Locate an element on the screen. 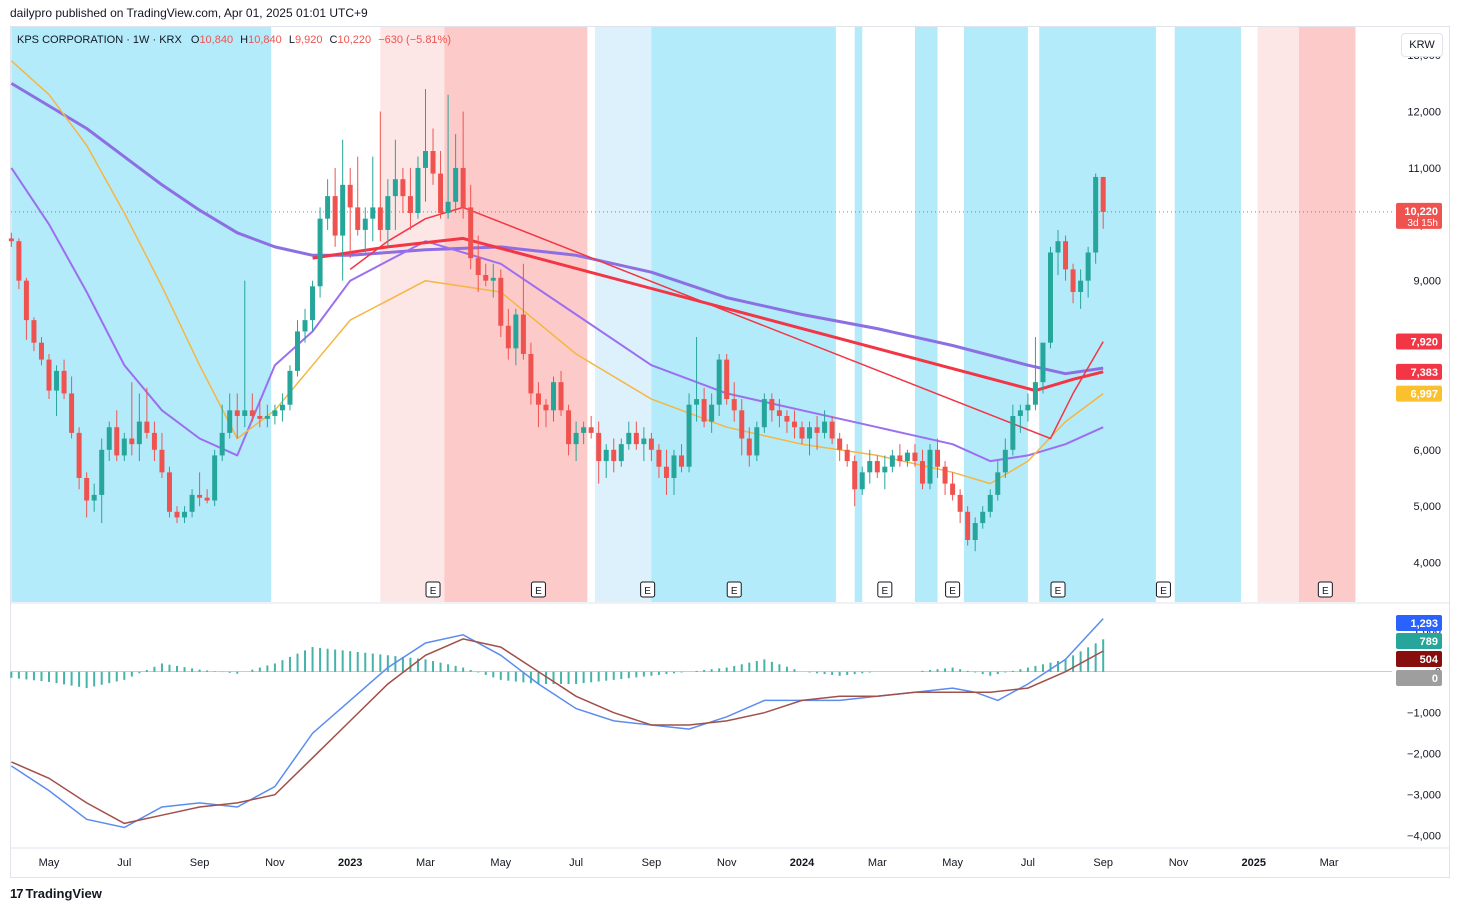 The height and width of the screenshot is (912, 1460). ma-value-badge-text: 7,383 is located at coordinates (1424, 373).